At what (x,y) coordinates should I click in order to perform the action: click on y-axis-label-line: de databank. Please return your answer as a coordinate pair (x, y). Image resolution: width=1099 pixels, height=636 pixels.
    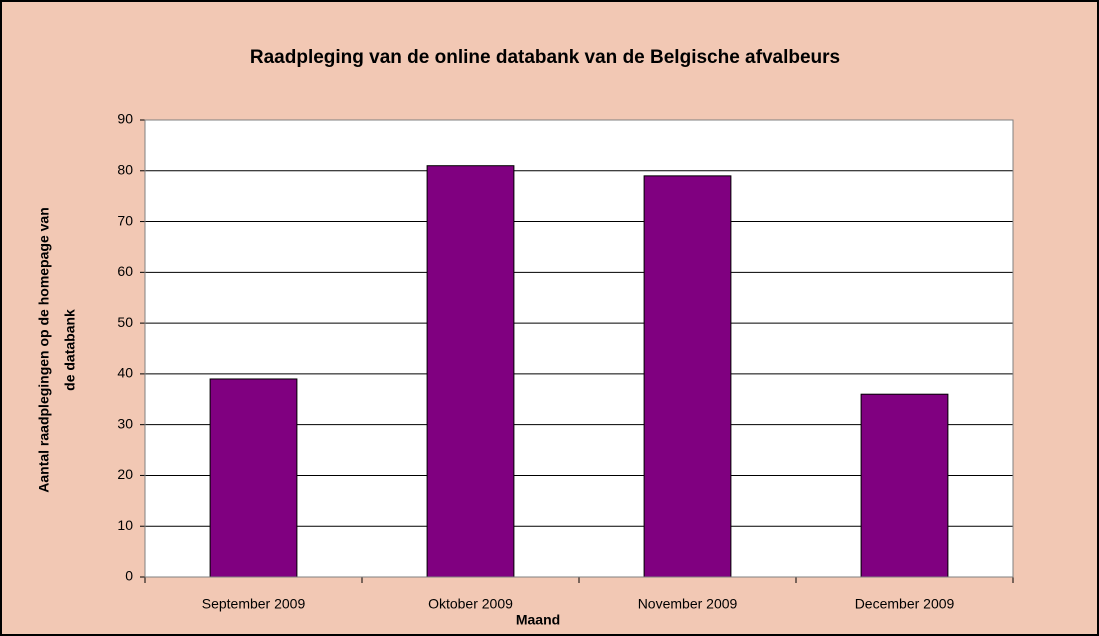
    Looking at the image, I should click on (70, 350).